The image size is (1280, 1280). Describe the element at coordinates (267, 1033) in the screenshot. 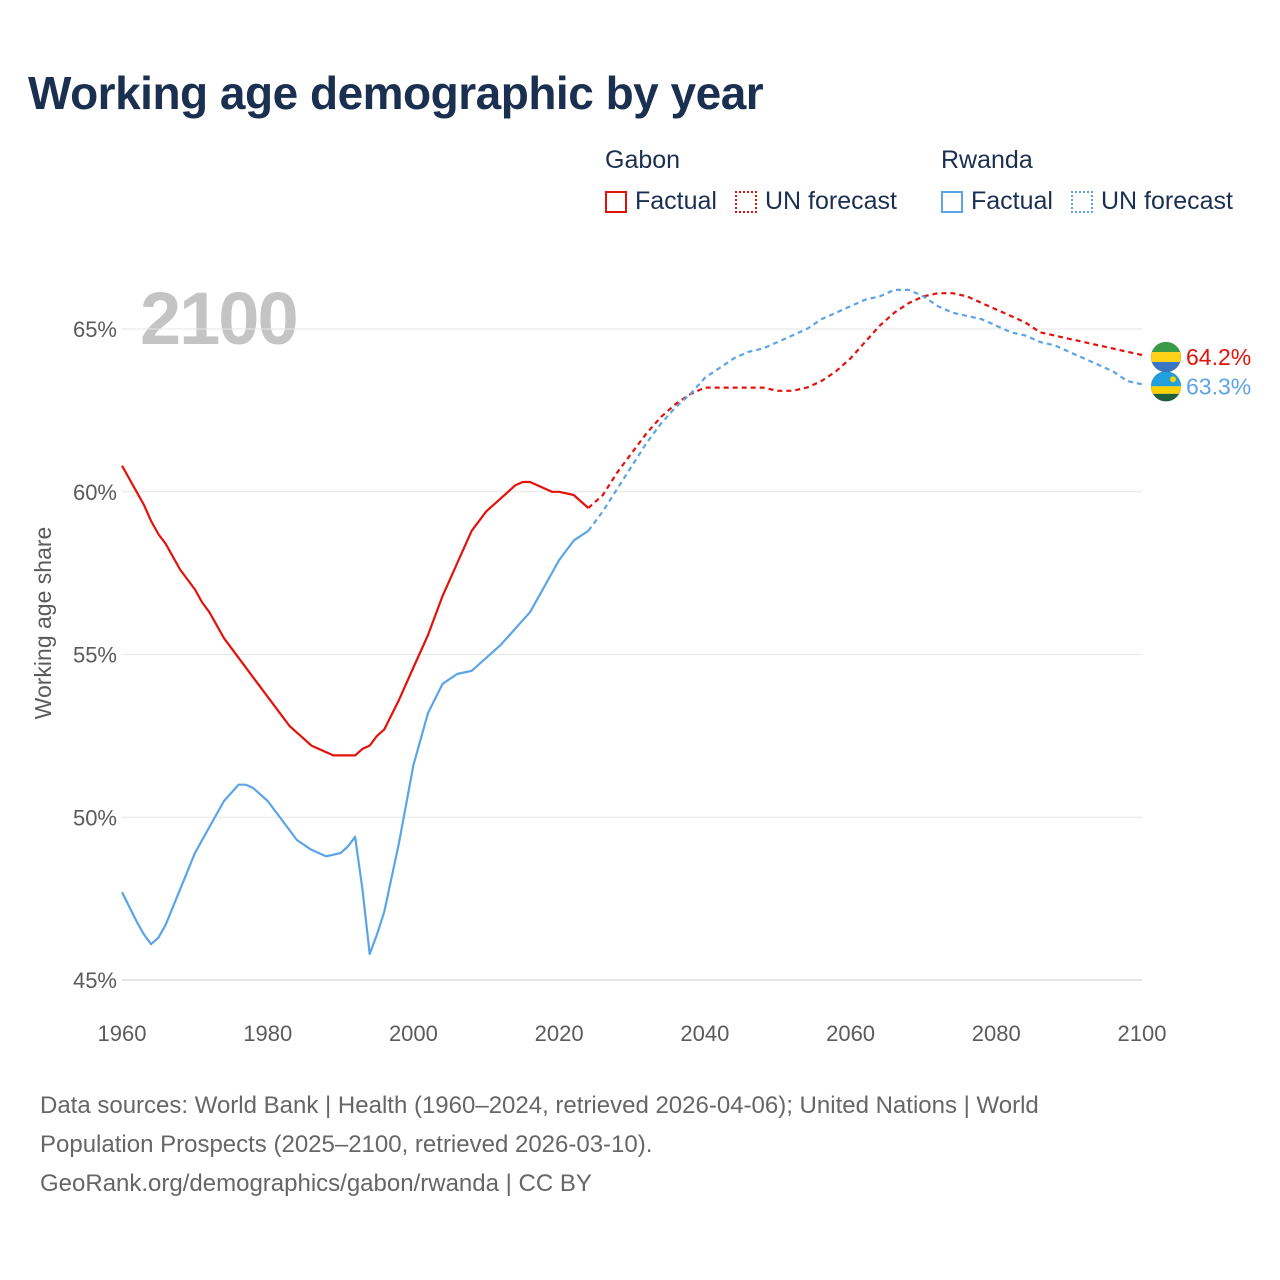

I see `x-tick-label: 1980` at that location.